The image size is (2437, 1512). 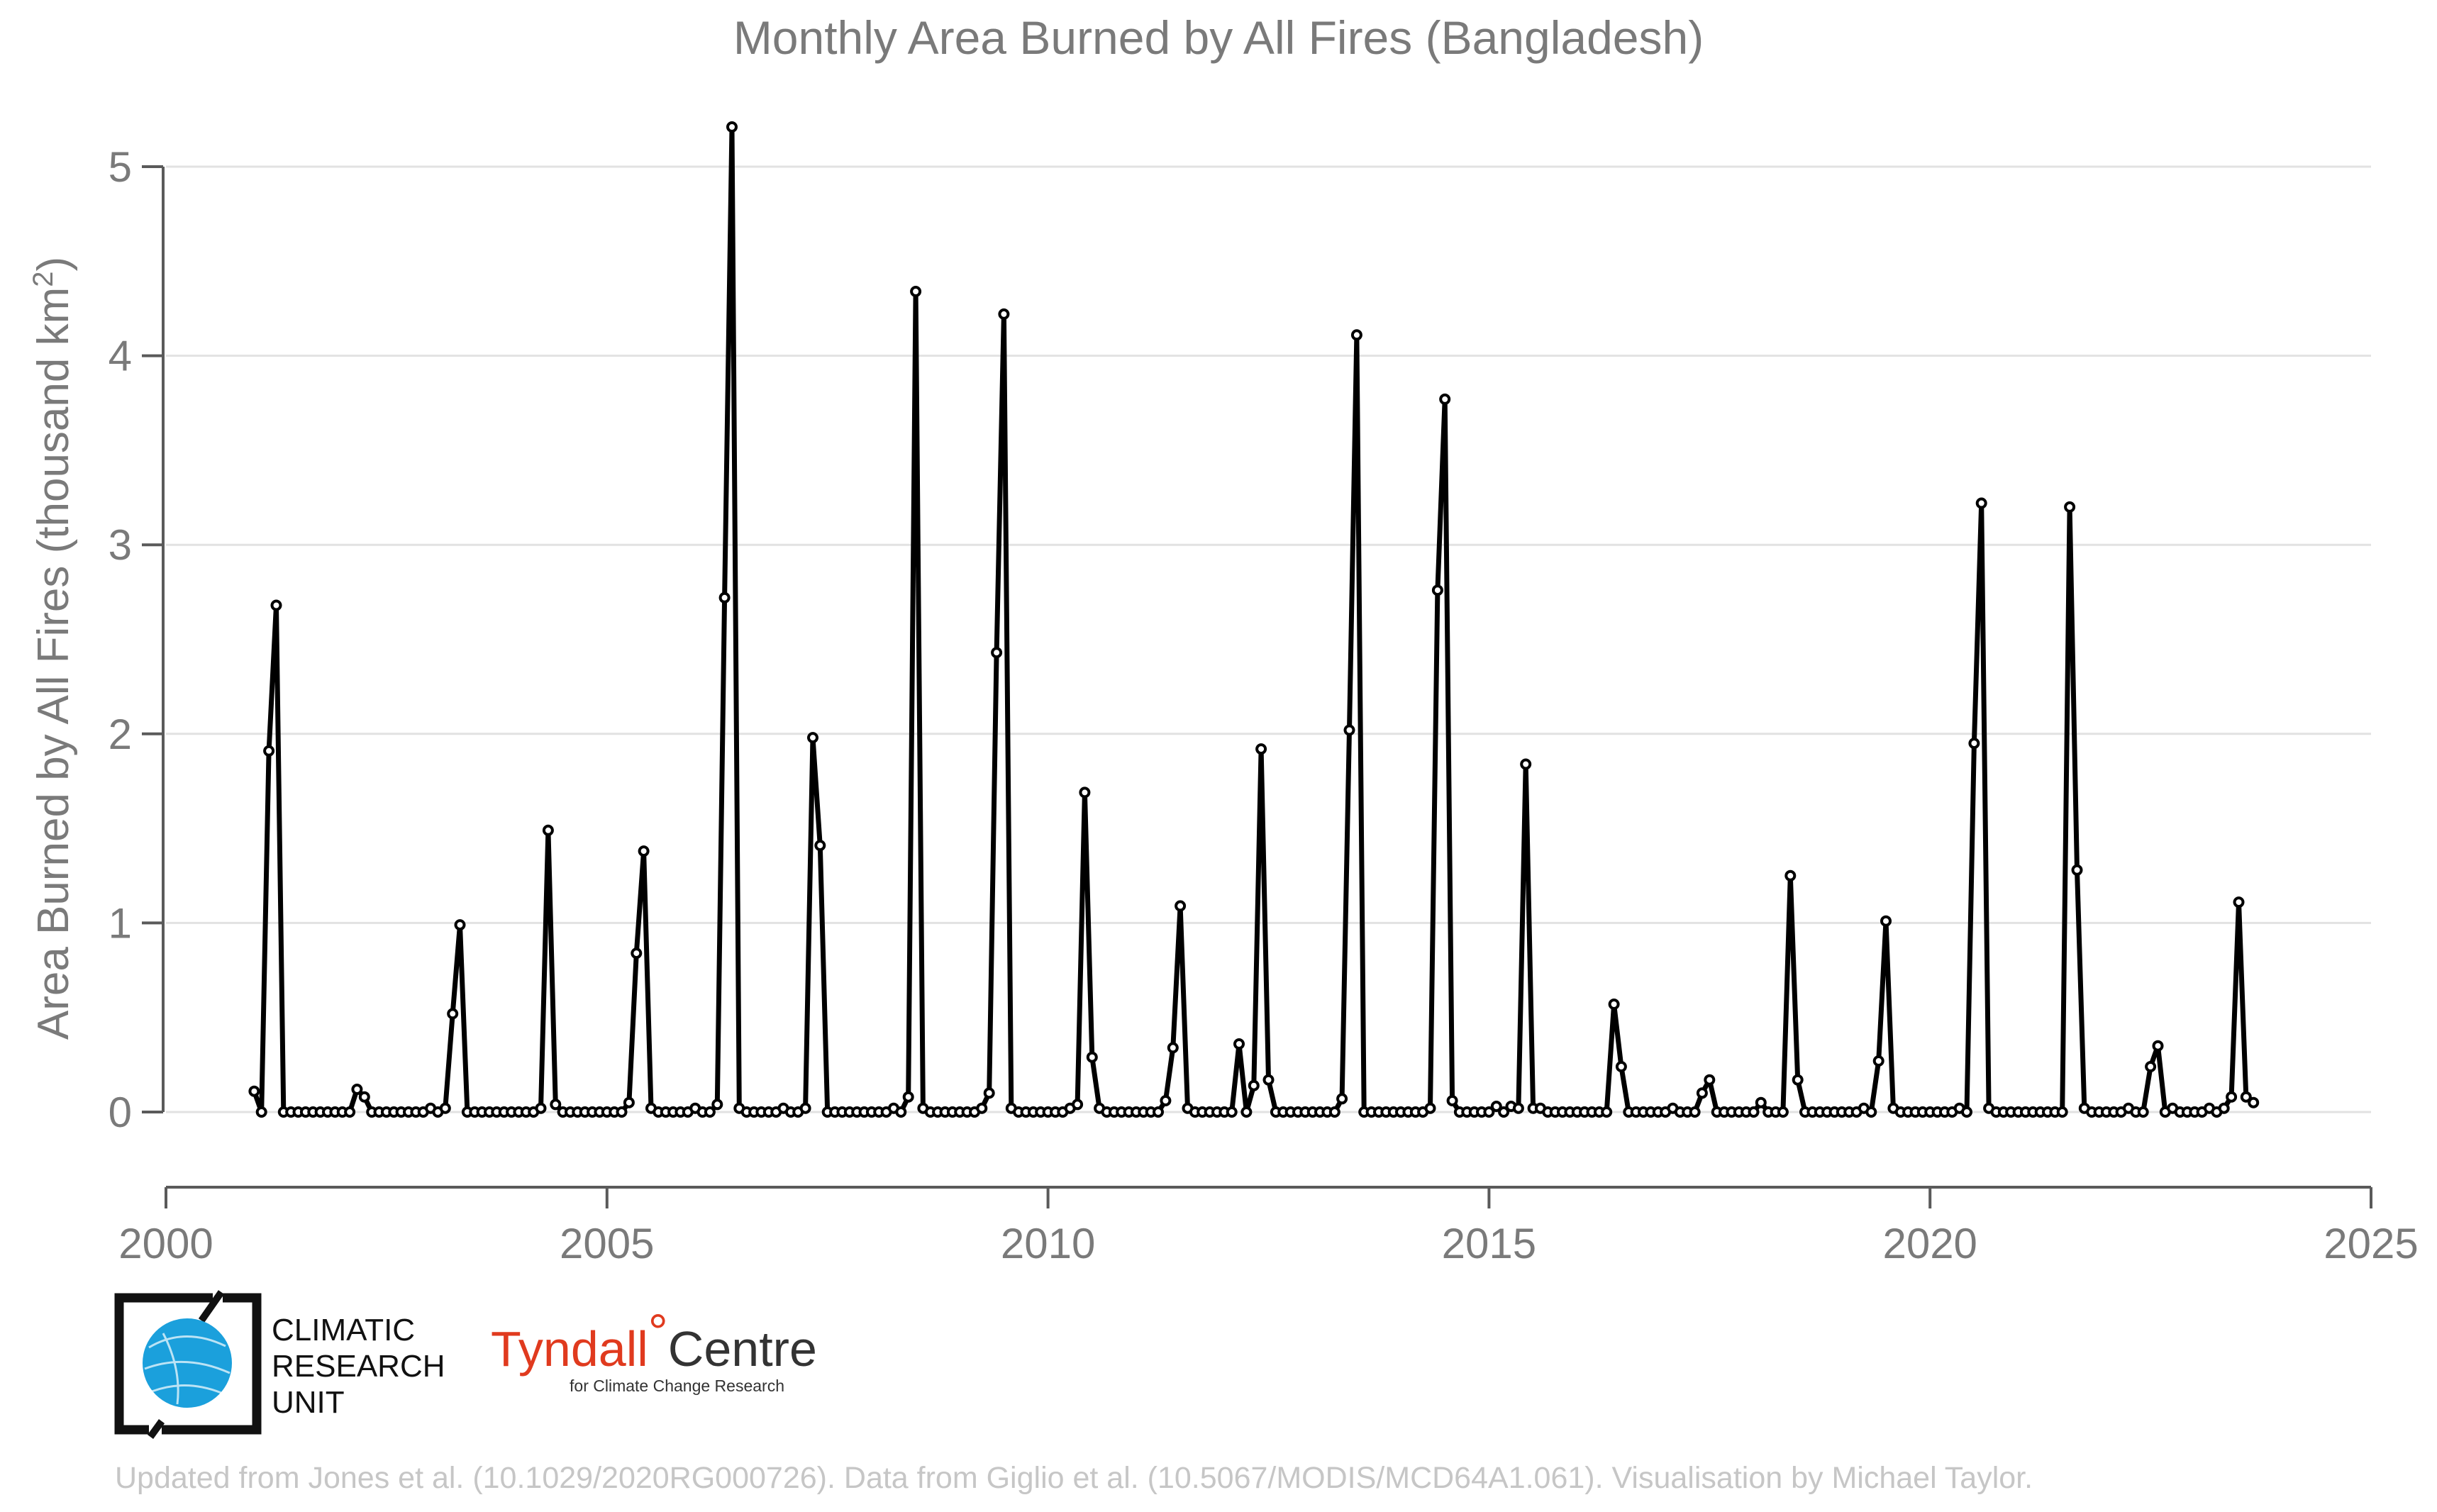 I want to click on cru-logo-line-1: CLIMATIC, so click(x=343, y=1330).